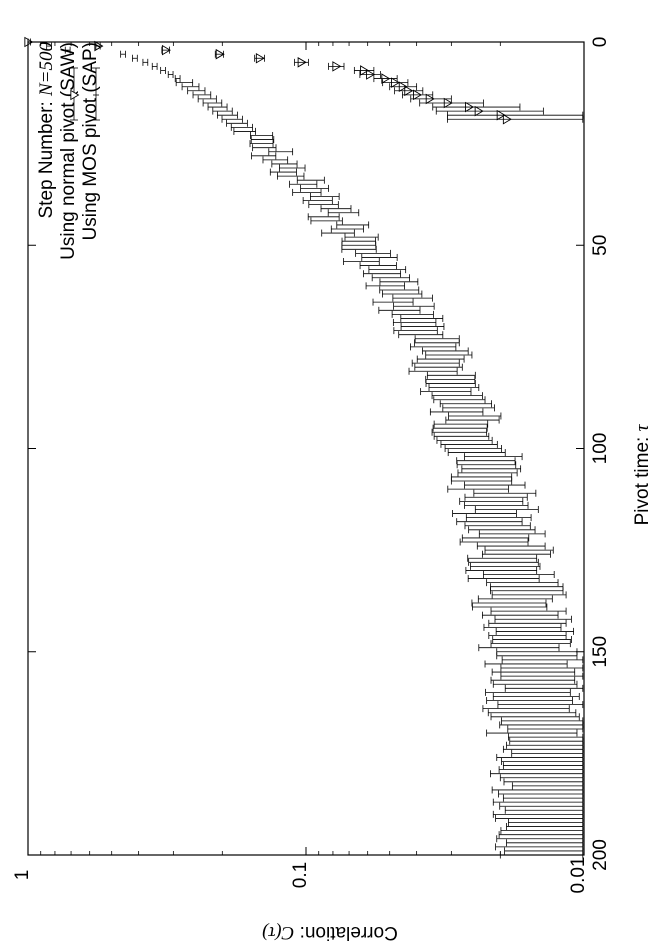 The height and width of the screenshot is (949, 664). I want to click on y-axis-title-text: Correlation:, so click(346, 932).